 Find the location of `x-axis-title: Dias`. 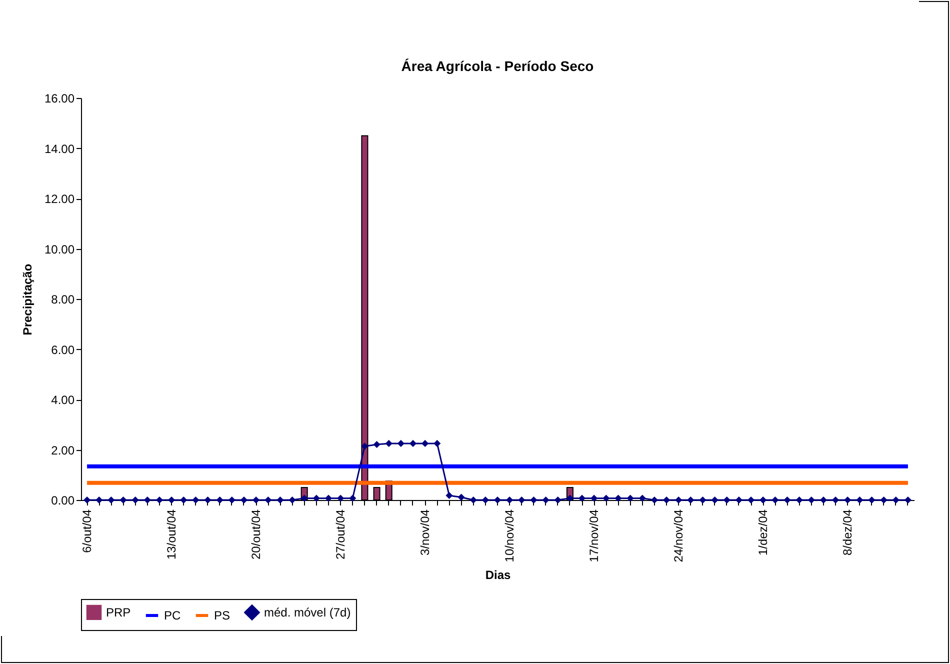

x-axis-title: Dias is located at coordinates (498, 575).